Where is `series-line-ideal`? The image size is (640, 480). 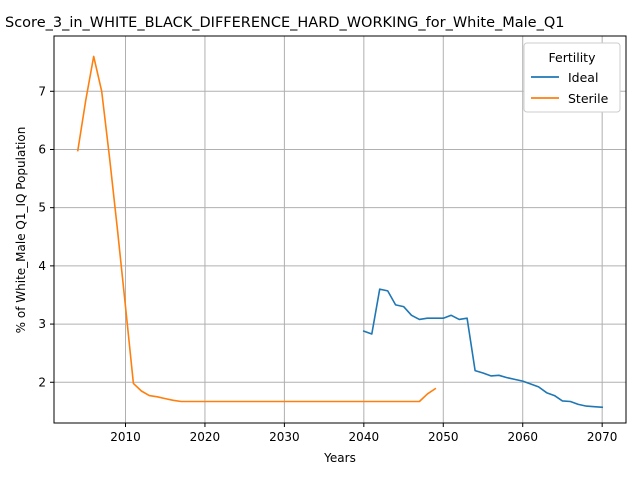
series-line-ideal is located at coordinates (483, 348).